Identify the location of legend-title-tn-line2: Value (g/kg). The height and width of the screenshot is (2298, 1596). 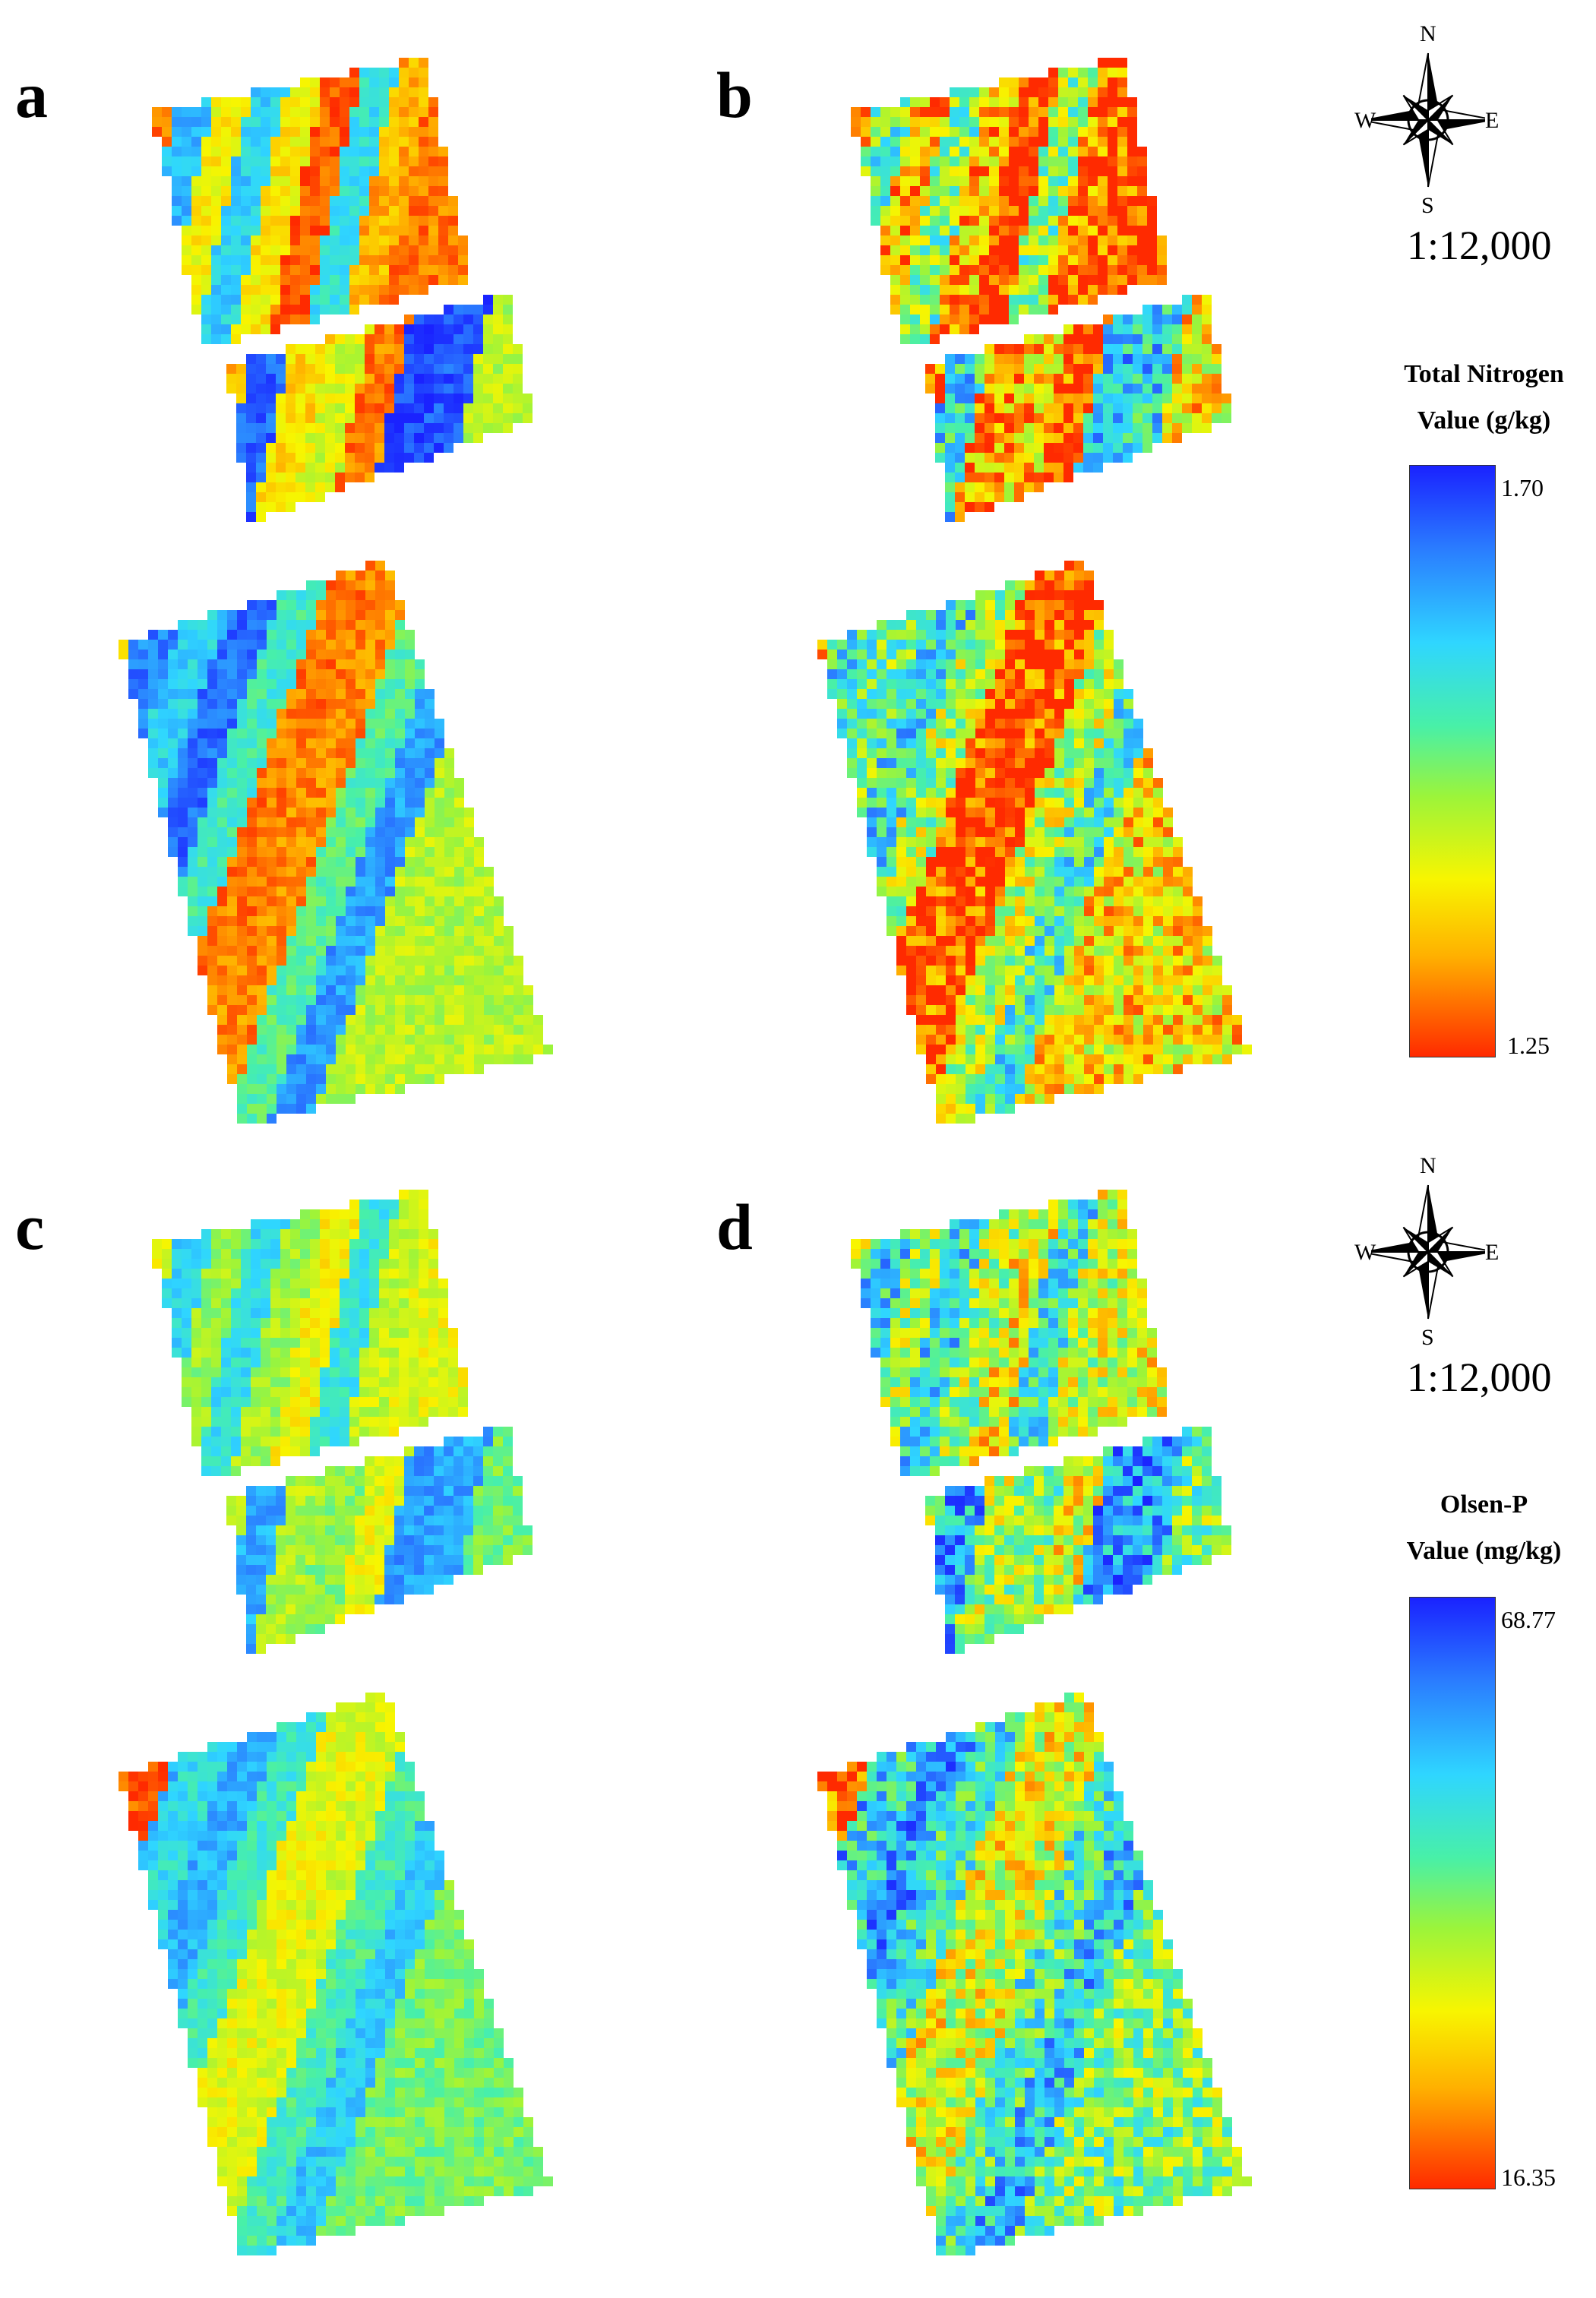
(1484, 420).